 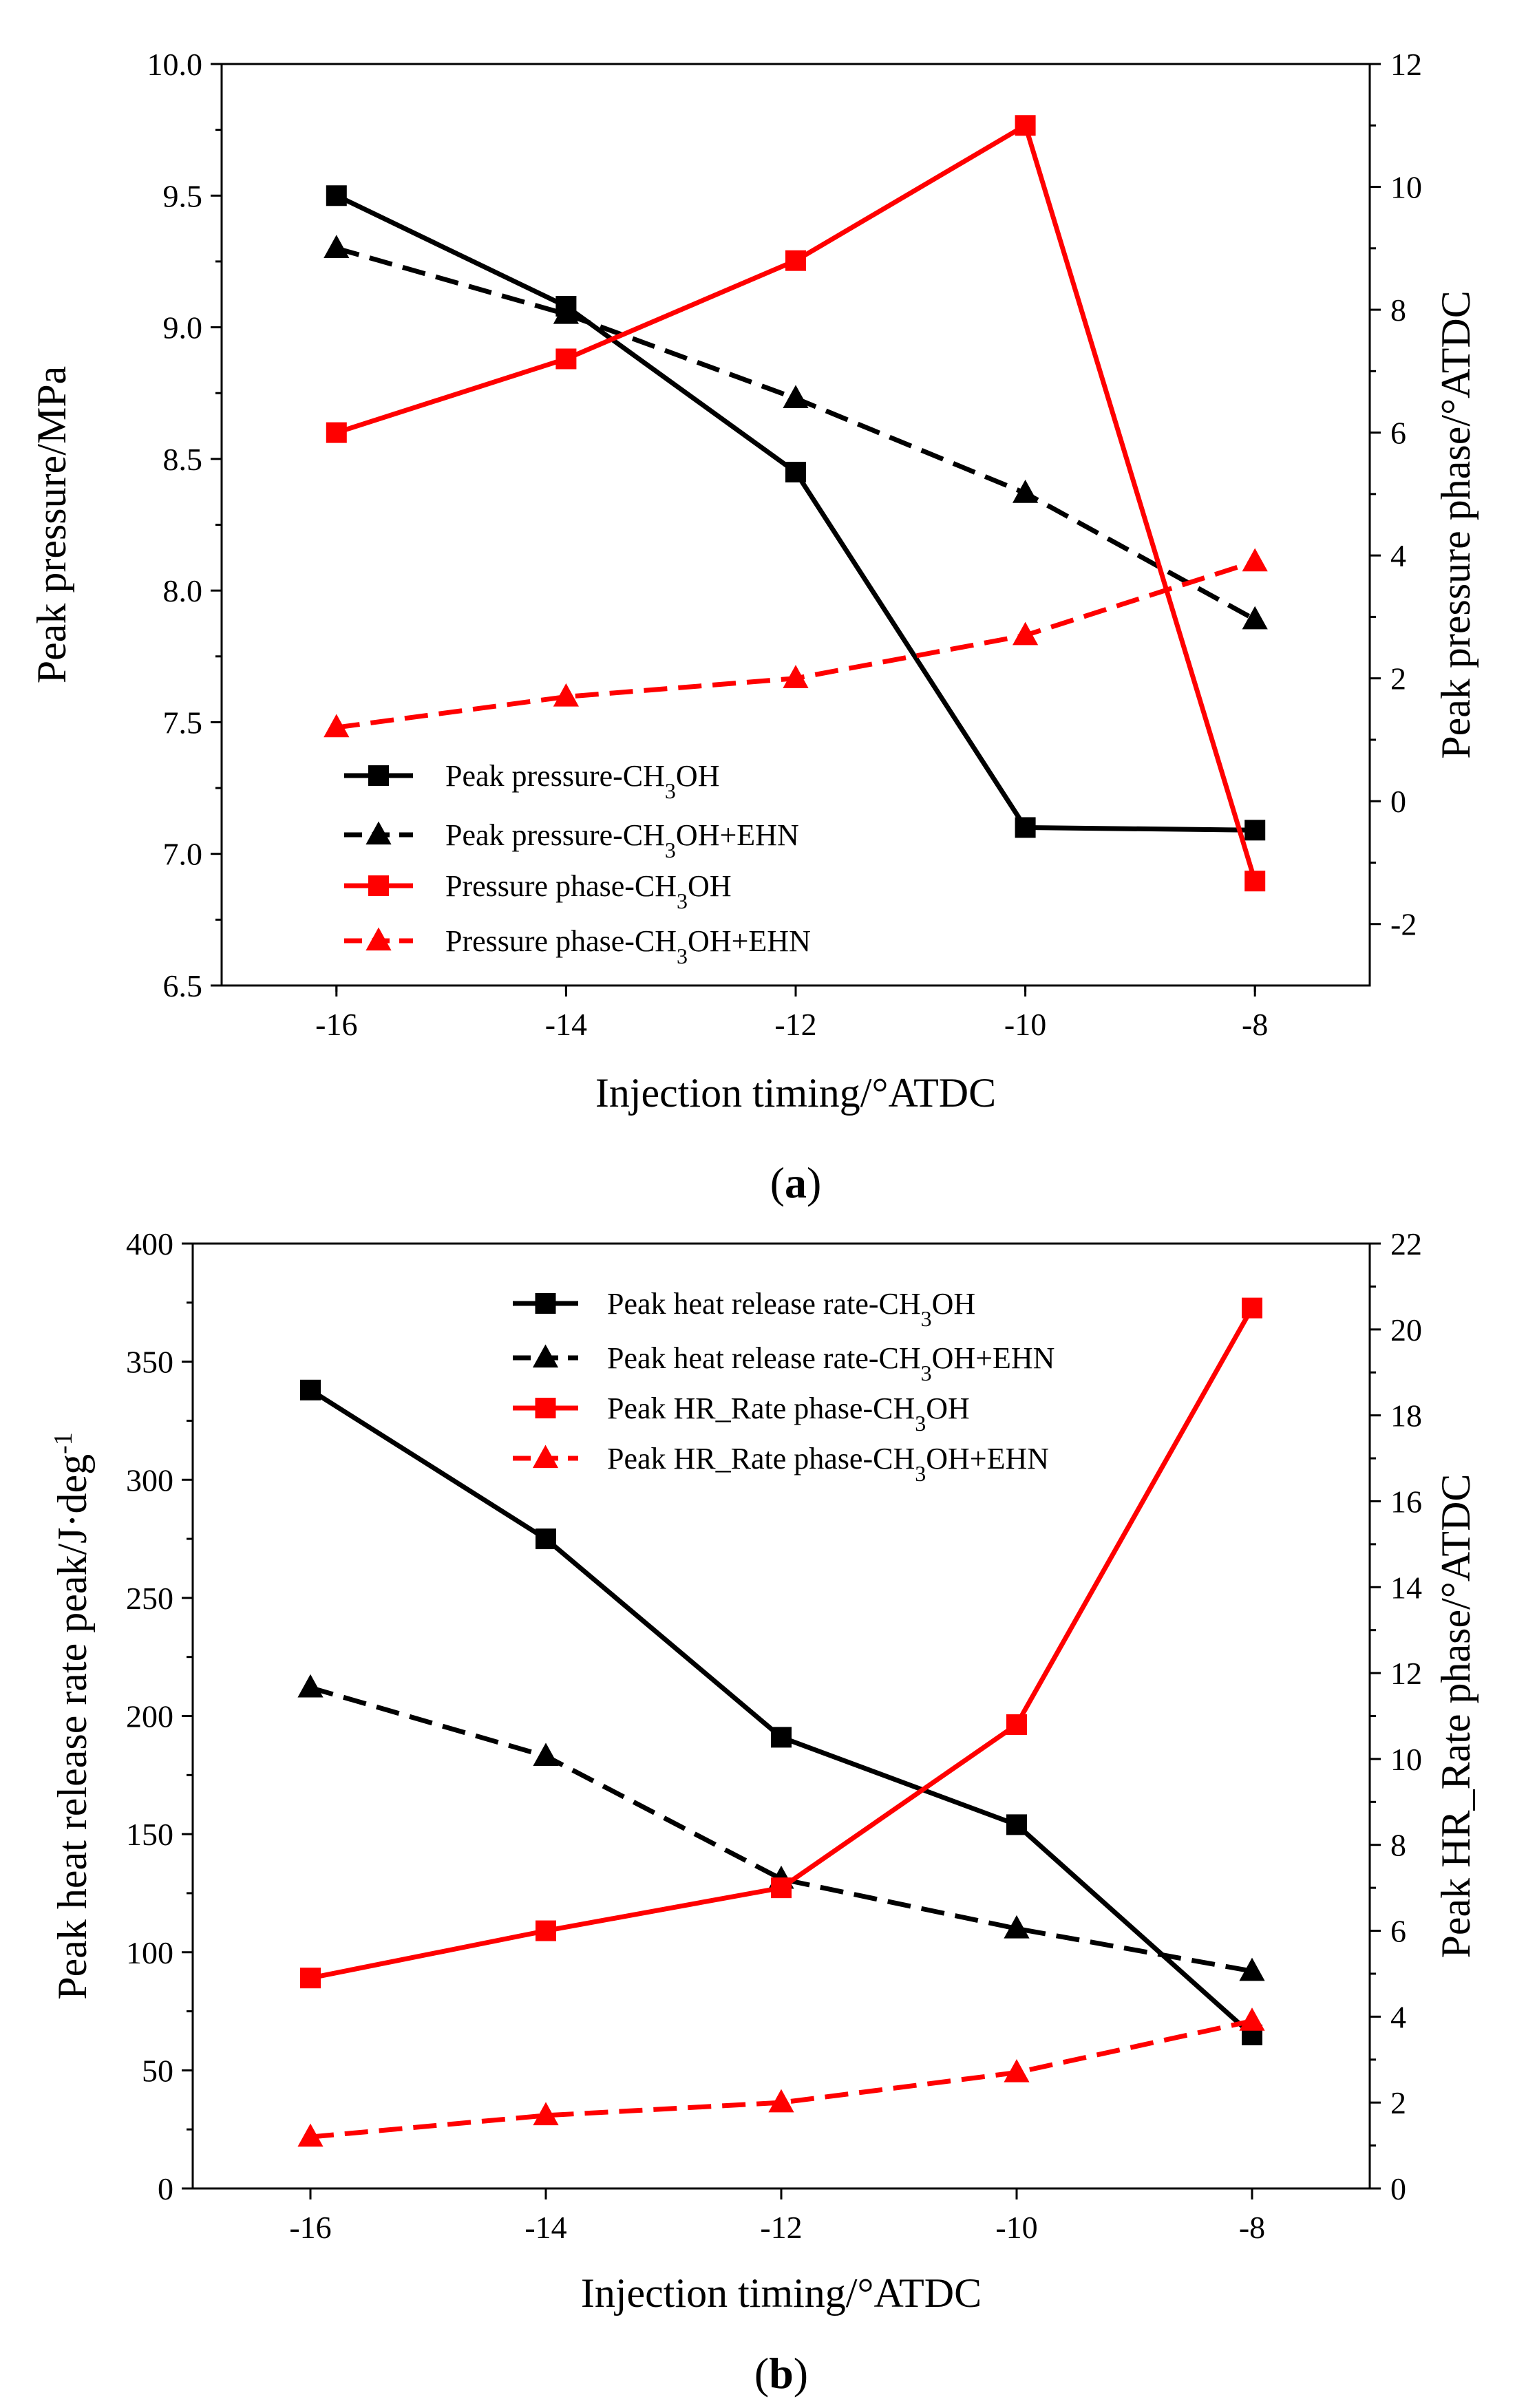 I want to click on y-tick-label: 9.0, so click(x=183, y=327).